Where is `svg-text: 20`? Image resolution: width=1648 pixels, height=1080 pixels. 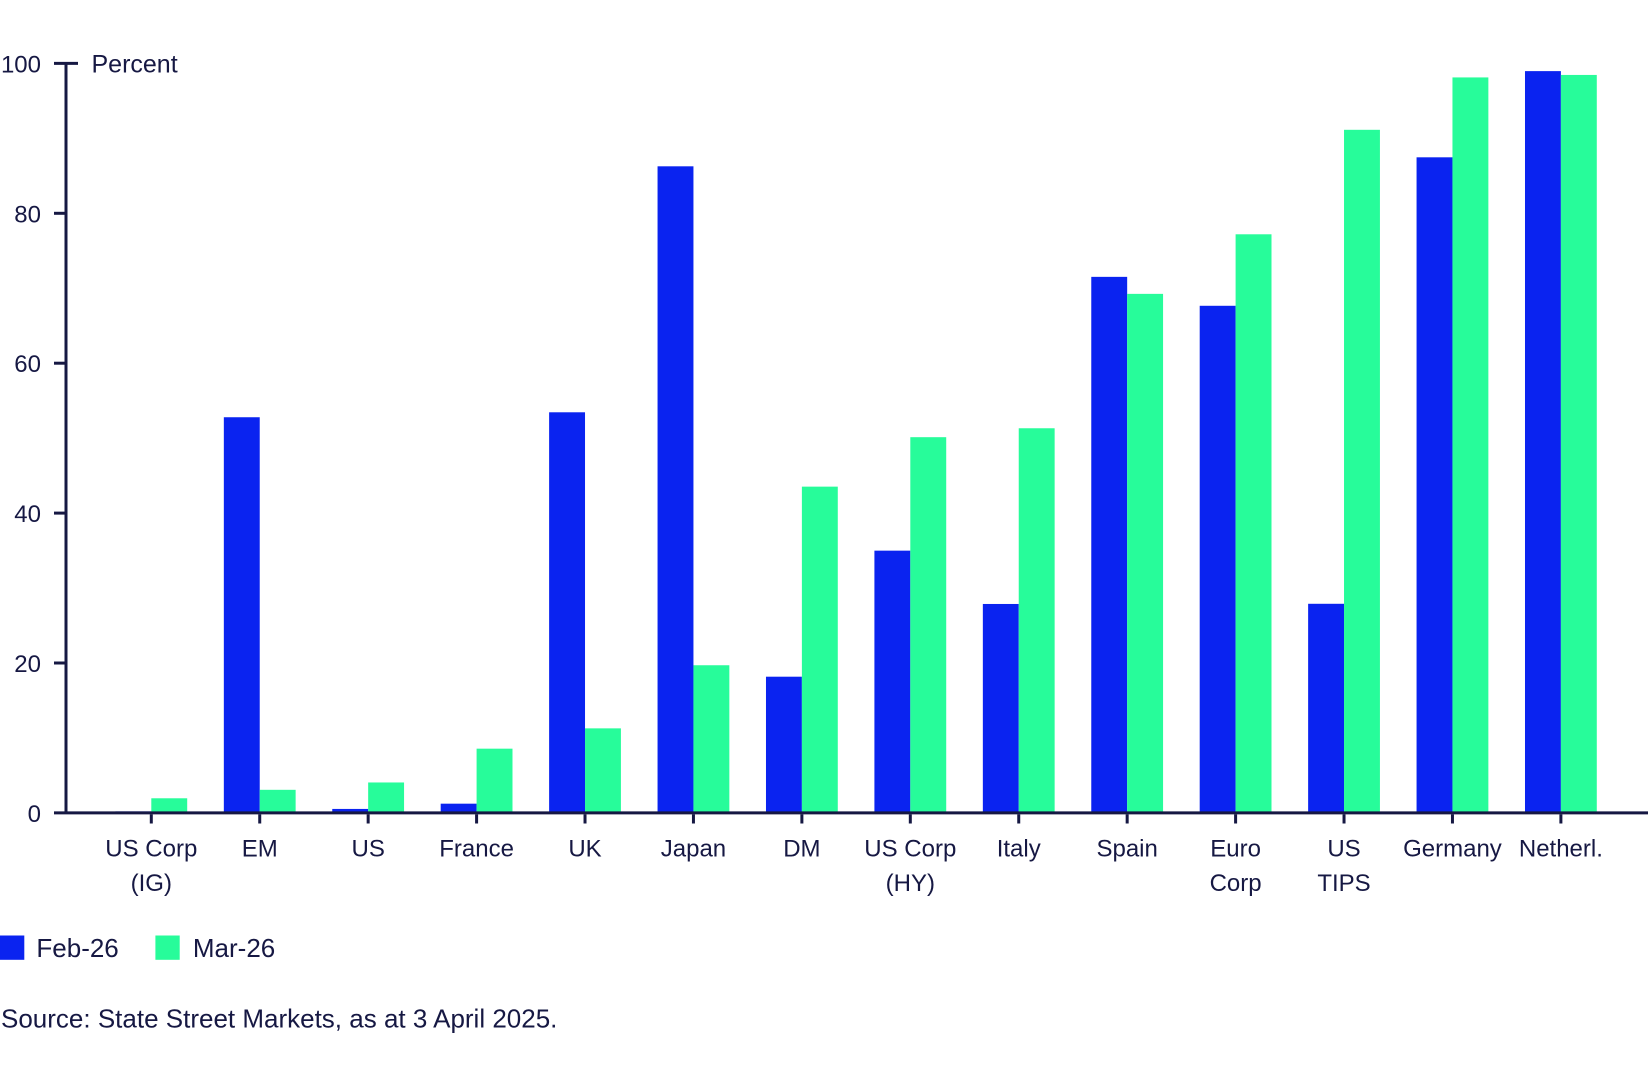
svg-text: 20 is located at coordinates (27, 664).